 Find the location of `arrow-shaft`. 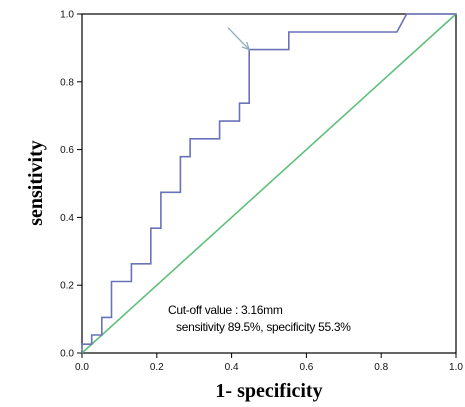

arrow-shaft is located at coordinates (238, 39).